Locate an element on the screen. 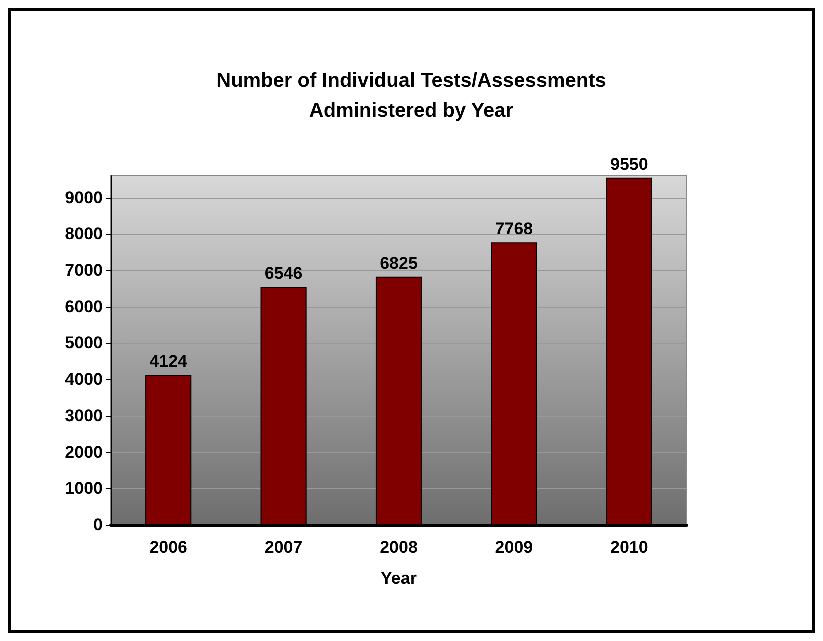 The image size is (823, 641). chart-title: Number of Individual Tests/Assessments Administered by Year is located at coordinates (411, 96).